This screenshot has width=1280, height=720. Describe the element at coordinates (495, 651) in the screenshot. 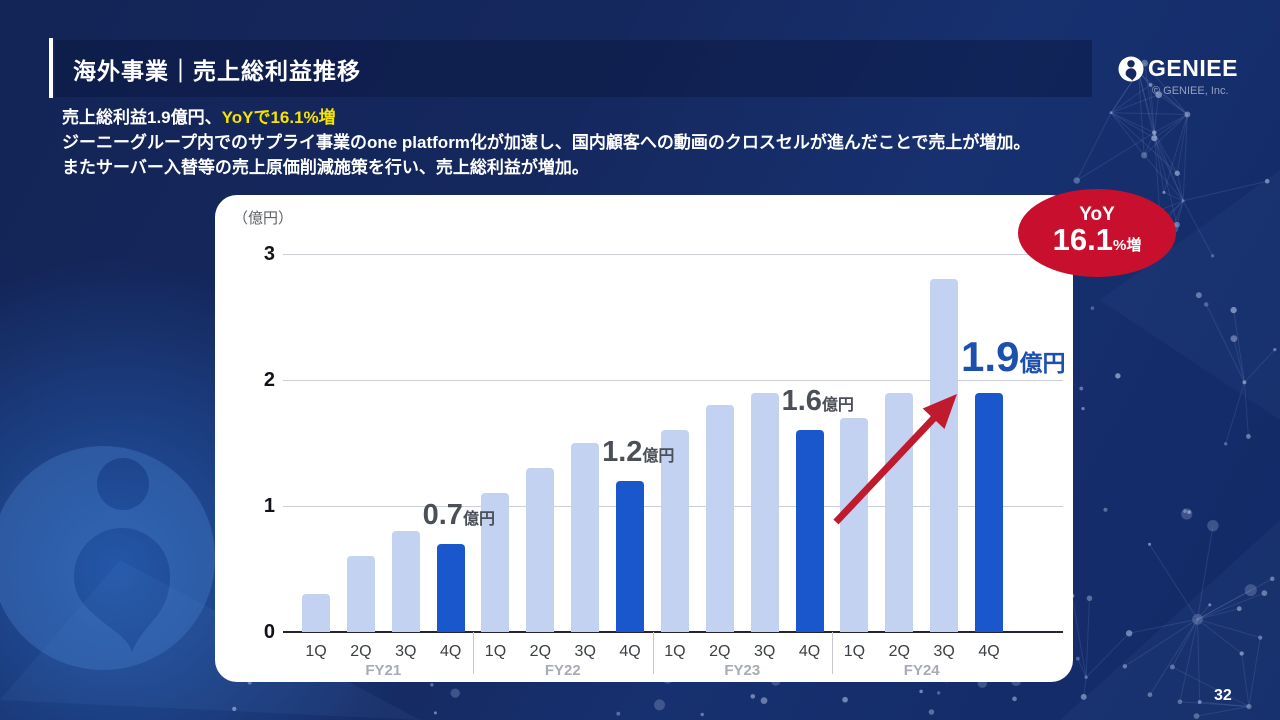

I see `x-label-FY22-1Q: 1Q` at that location.